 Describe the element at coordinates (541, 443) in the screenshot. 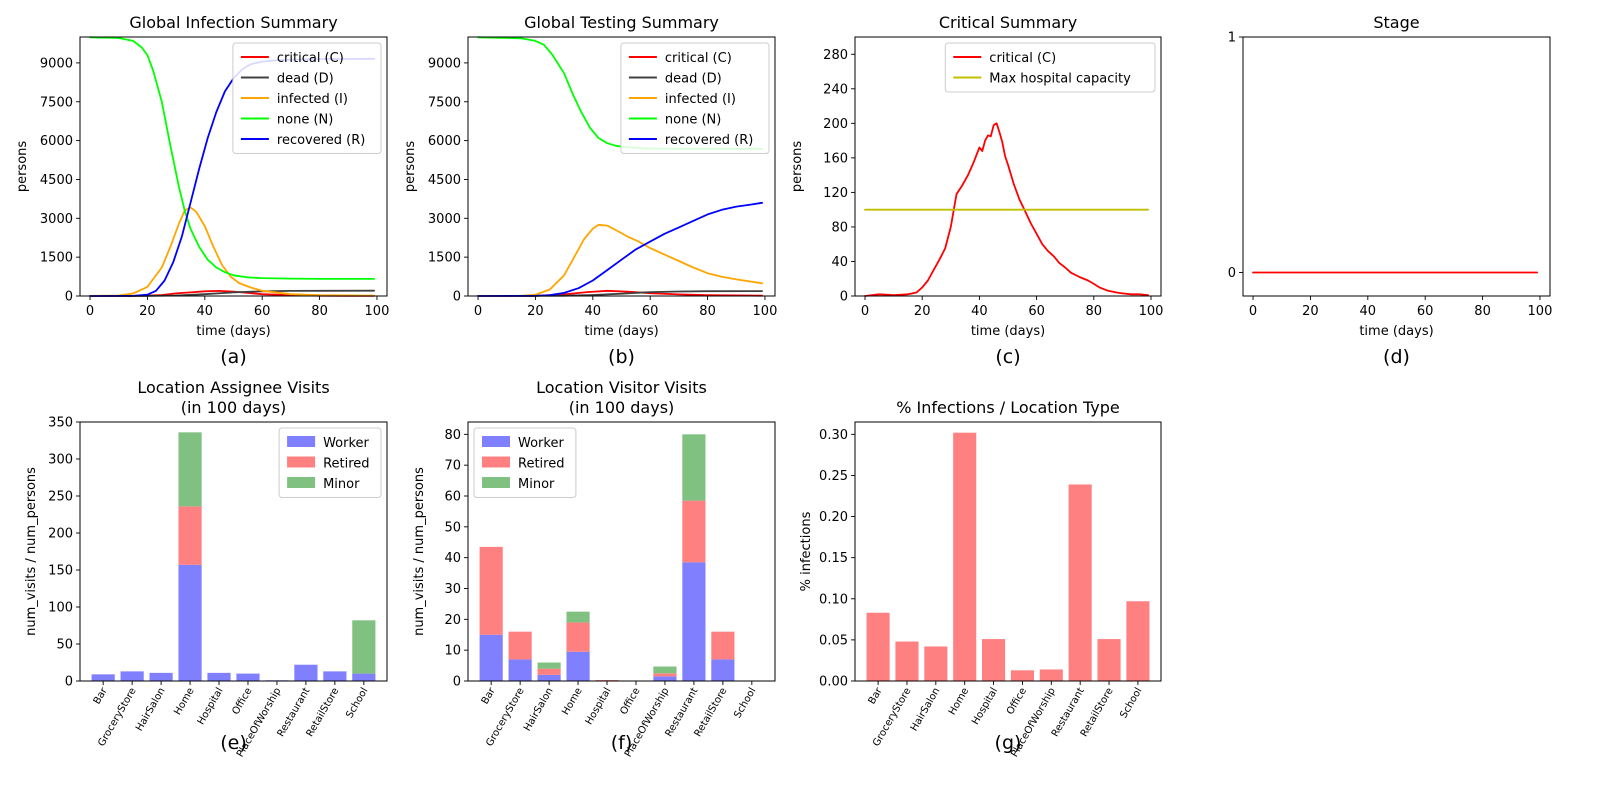

I see `legend-label: Worker` at that location.